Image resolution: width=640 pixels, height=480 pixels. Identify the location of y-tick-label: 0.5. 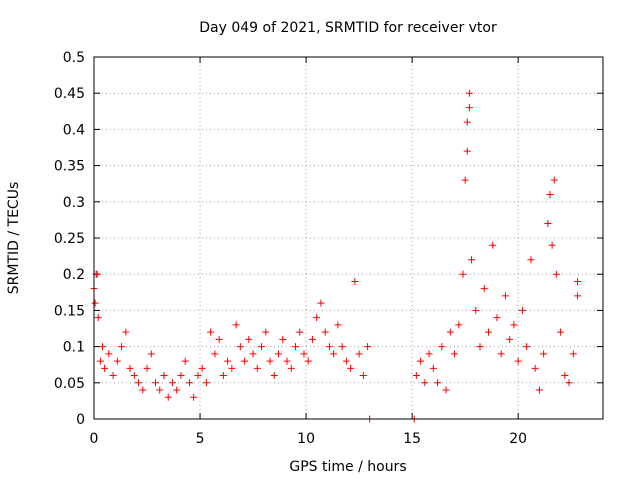
(74, 58).